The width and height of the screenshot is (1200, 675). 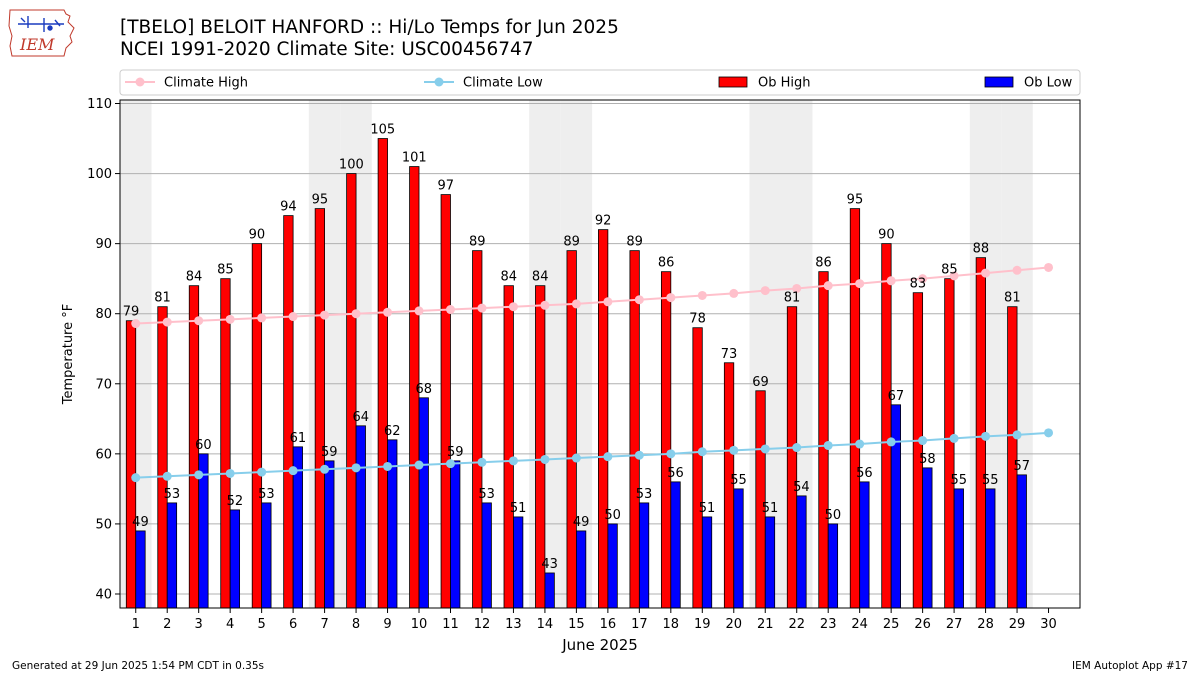 What do you see at coordinates (545, 624) in the screenshot?
I see `x-tick-label: 14` at bounding box center [545, 624].